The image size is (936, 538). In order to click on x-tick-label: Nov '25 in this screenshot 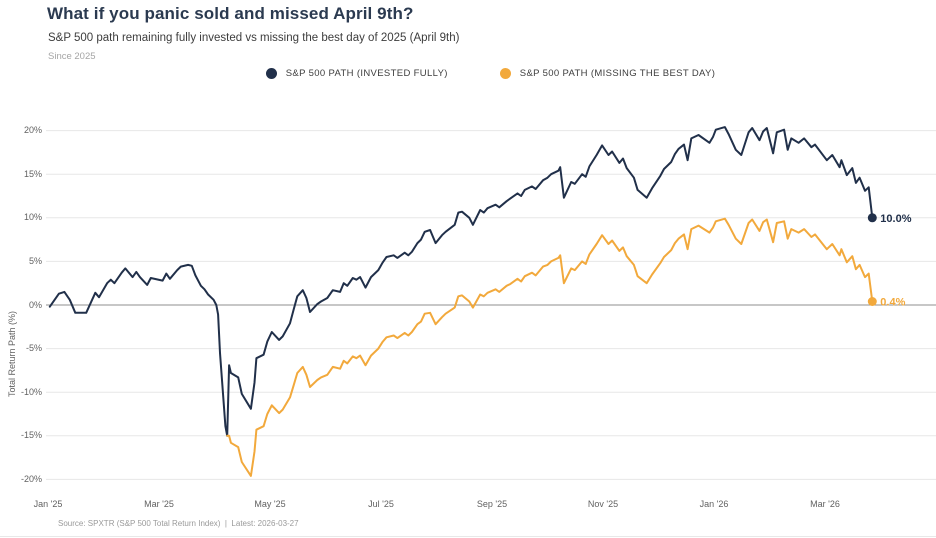, I will do `click(603, 504)`.